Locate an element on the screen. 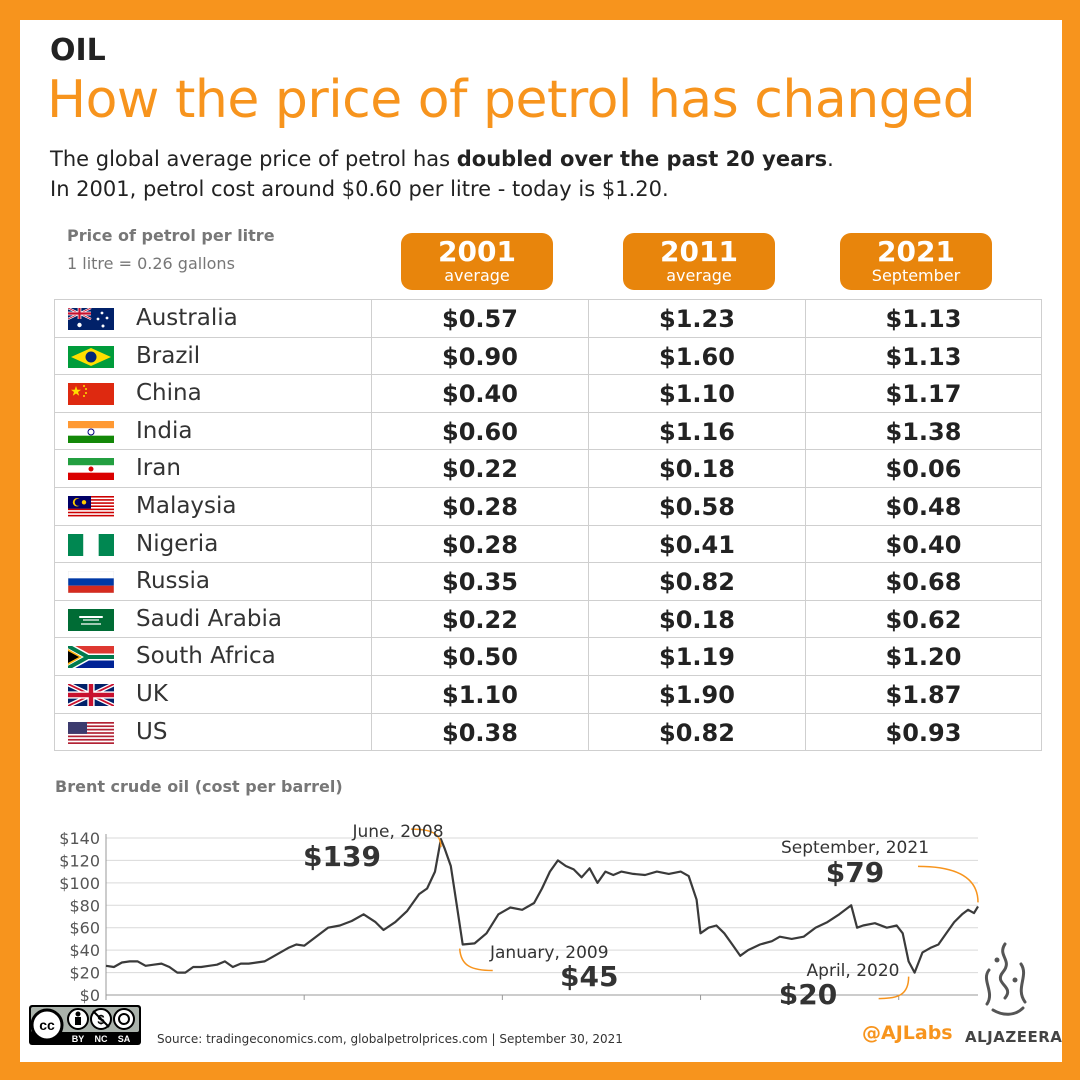 Image resolution: width=1080 pixels, height=1080 pixels. annotation-label: January, 2009 is located at coordinates (549, 953).